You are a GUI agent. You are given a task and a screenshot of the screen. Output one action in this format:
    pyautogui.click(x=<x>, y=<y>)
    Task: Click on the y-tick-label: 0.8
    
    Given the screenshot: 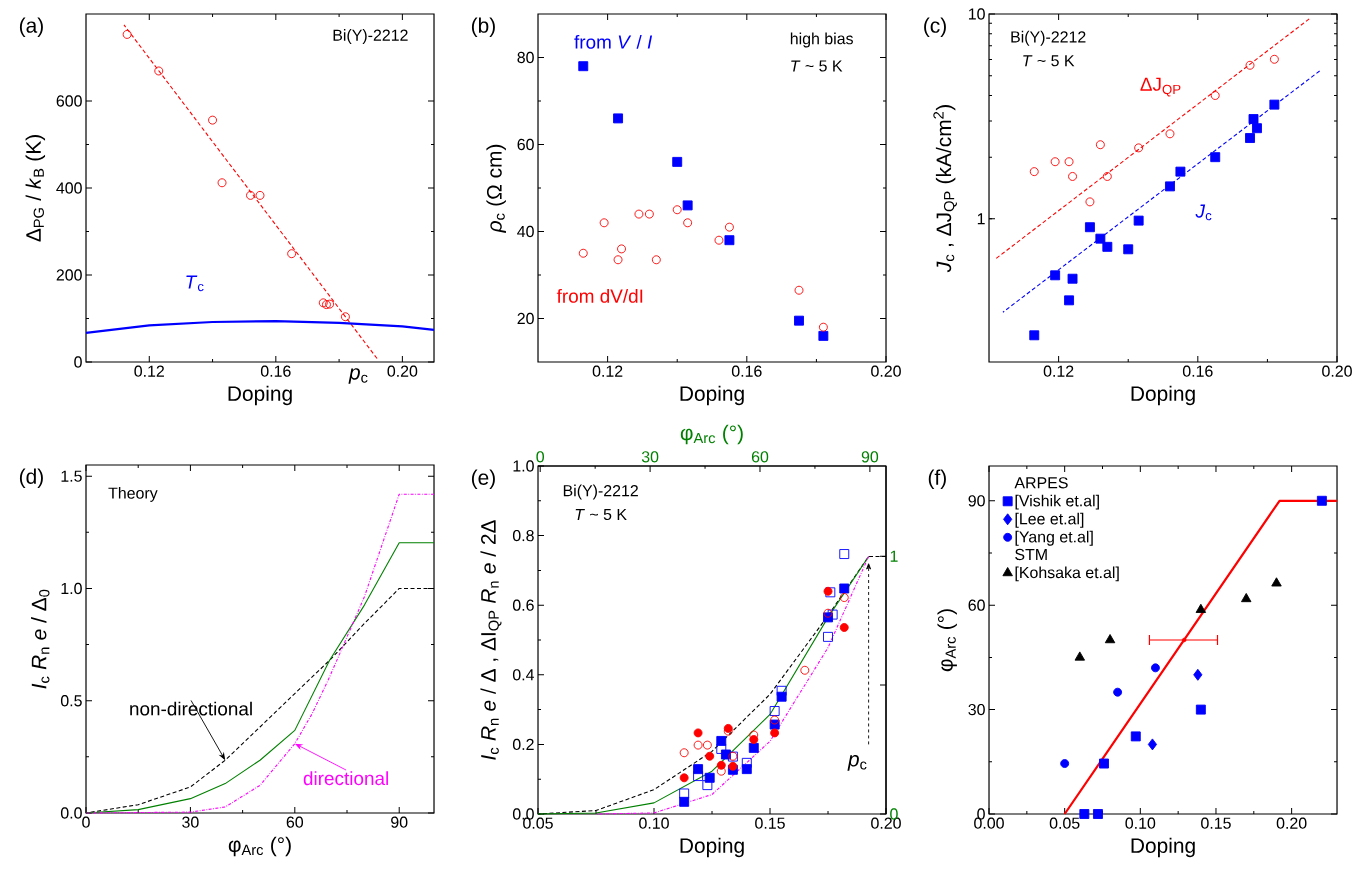 What is the action you would take?
    pyautogui.click(x=523, y=535)
    